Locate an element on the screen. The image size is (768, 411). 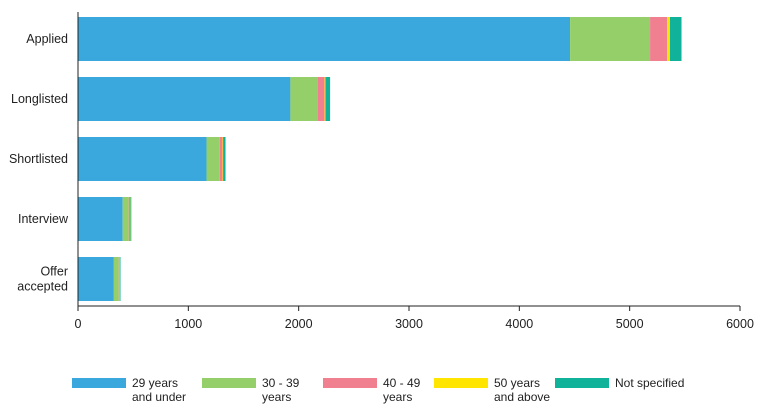
legend-label: 40 - 49 years is located at coordinates (402, 390).